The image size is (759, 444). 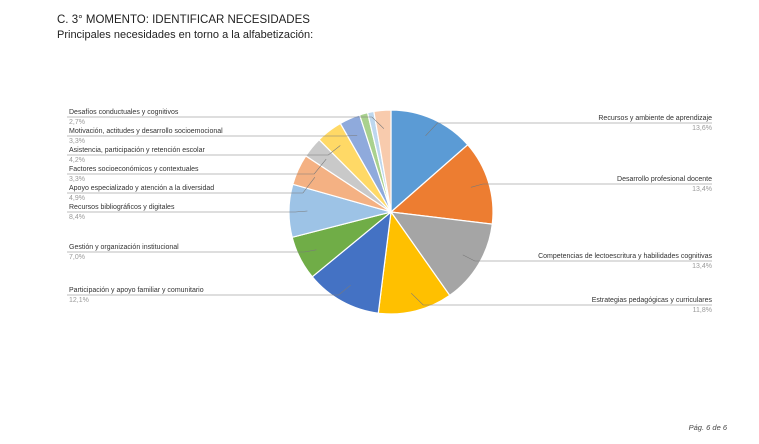 What do you see at coordinates (183, 20) in the screenshot?
I see `page-title: C. 3° MOMENTO: IDENTIFICAR NECESIDADES` at bounding box center [183, 20].